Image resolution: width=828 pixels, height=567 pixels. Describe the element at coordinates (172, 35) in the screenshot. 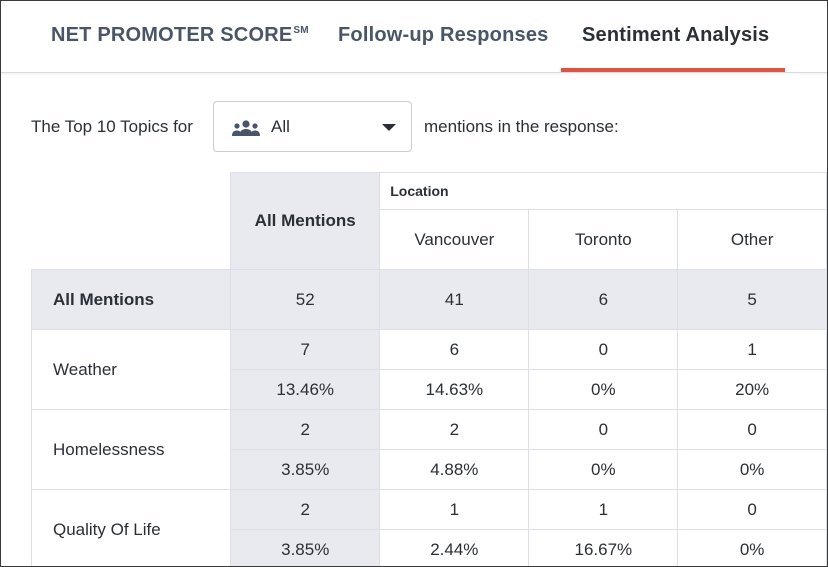

I see `tab-label: NET PROMOTER SCORE` at that location.